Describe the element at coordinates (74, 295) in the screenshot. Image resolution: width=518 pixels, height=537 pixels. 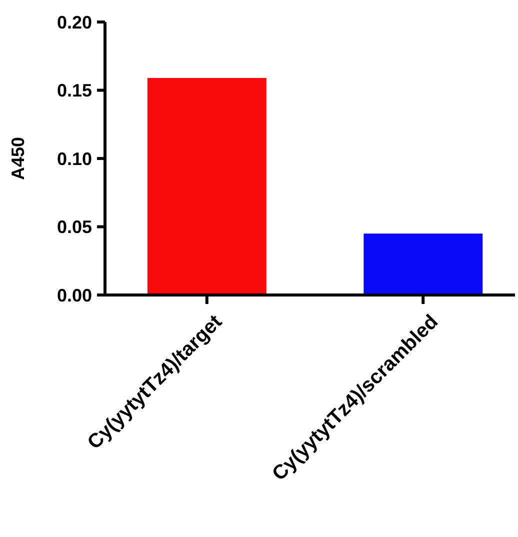
I see `y-tick-label: 0.00` at that location.